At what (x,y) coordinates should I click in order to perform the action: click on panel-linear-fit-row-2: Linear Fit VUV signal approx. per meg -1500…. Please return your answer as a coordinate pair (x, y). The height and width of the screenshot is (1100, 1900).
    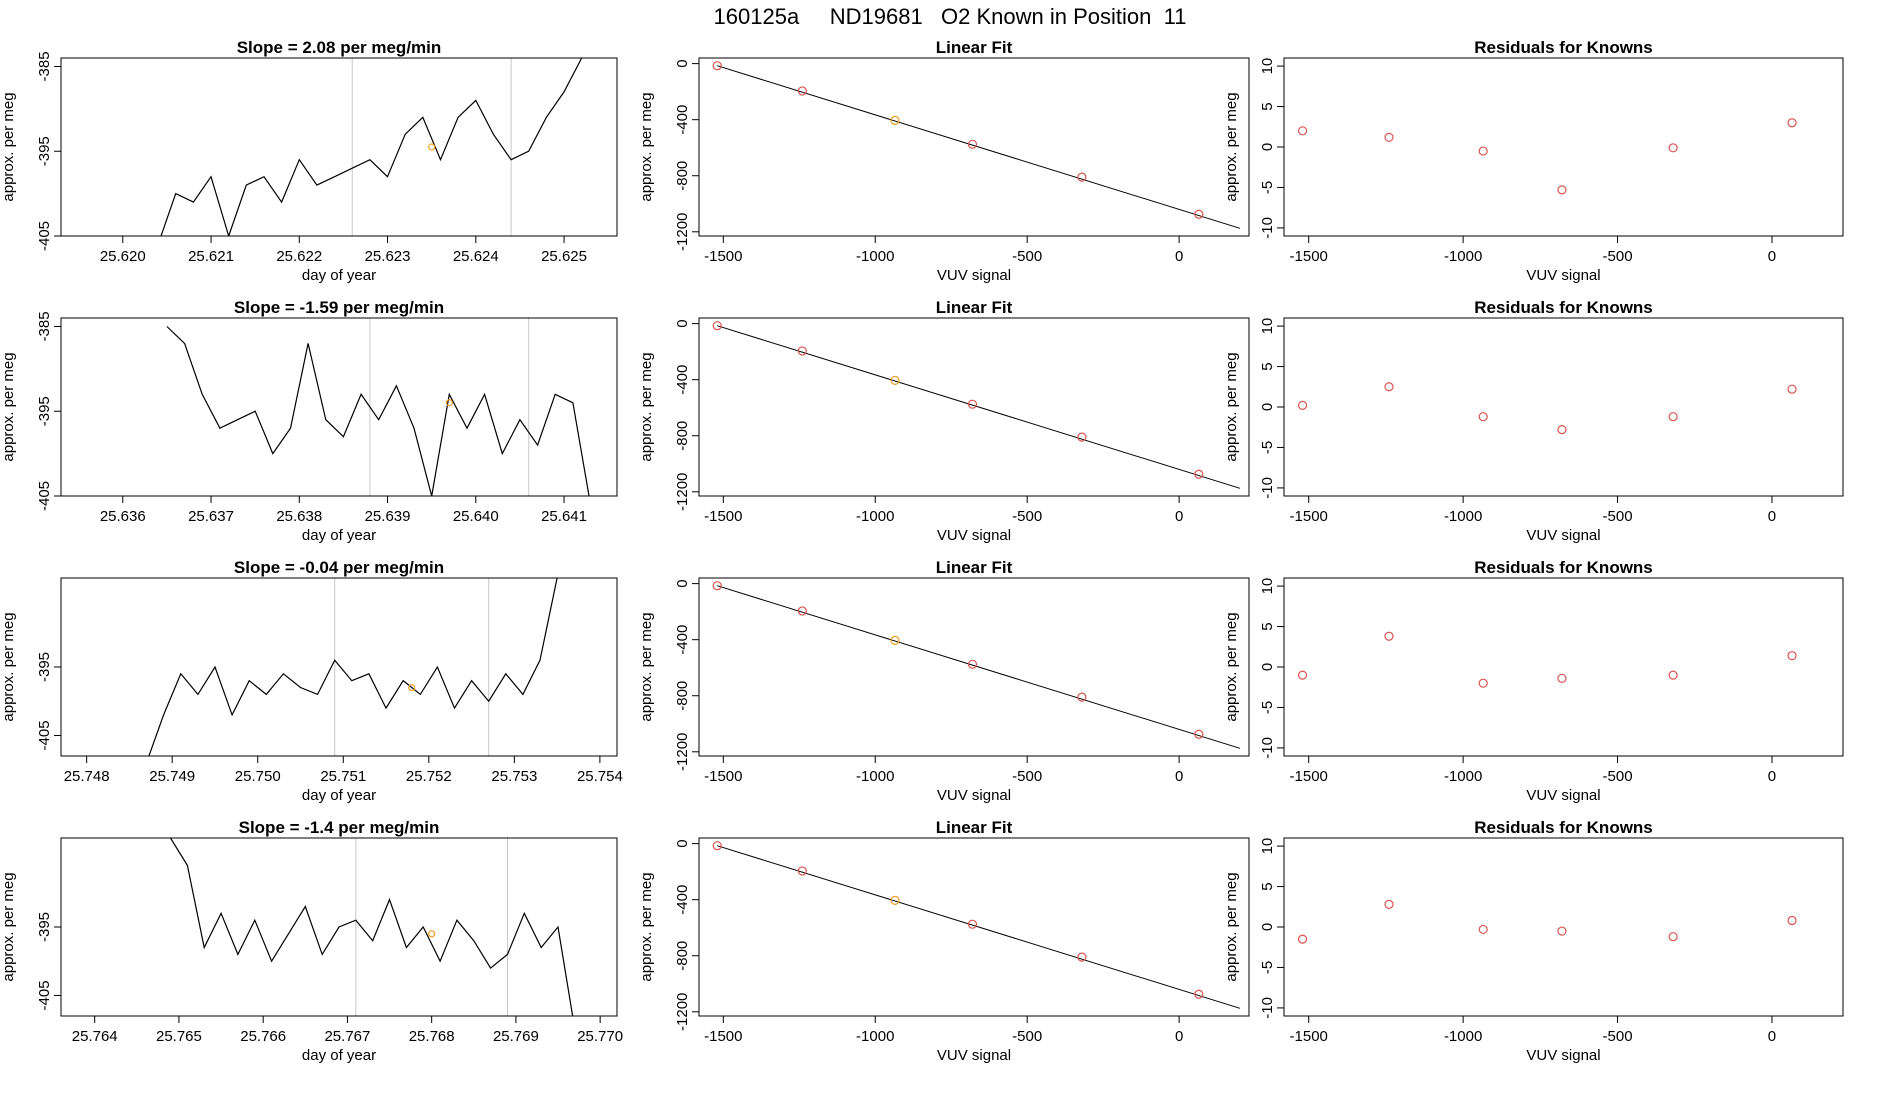
    Looking at the image, I should click on (944, 681).